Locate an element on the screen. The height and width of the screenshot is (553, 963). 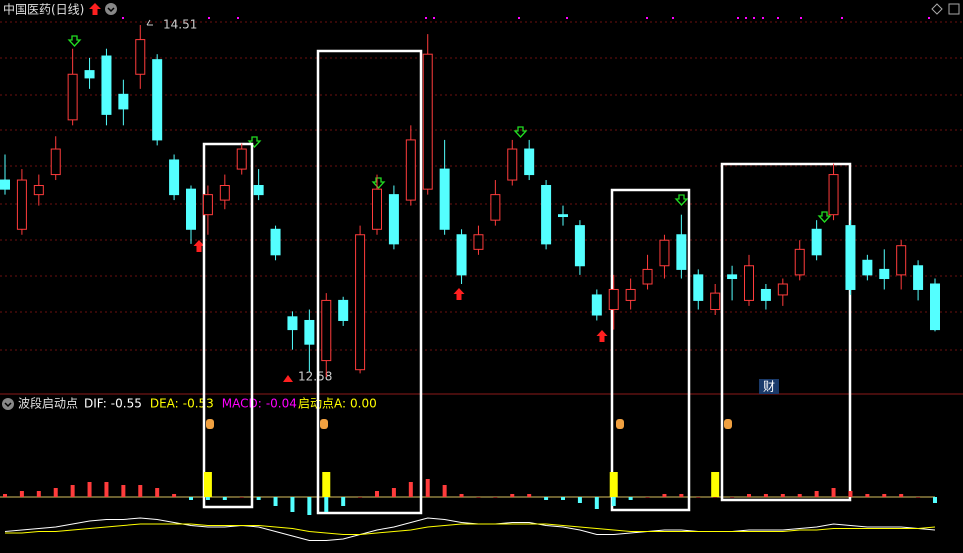
legend-label: DIF: is located at coordinates (95, 404).